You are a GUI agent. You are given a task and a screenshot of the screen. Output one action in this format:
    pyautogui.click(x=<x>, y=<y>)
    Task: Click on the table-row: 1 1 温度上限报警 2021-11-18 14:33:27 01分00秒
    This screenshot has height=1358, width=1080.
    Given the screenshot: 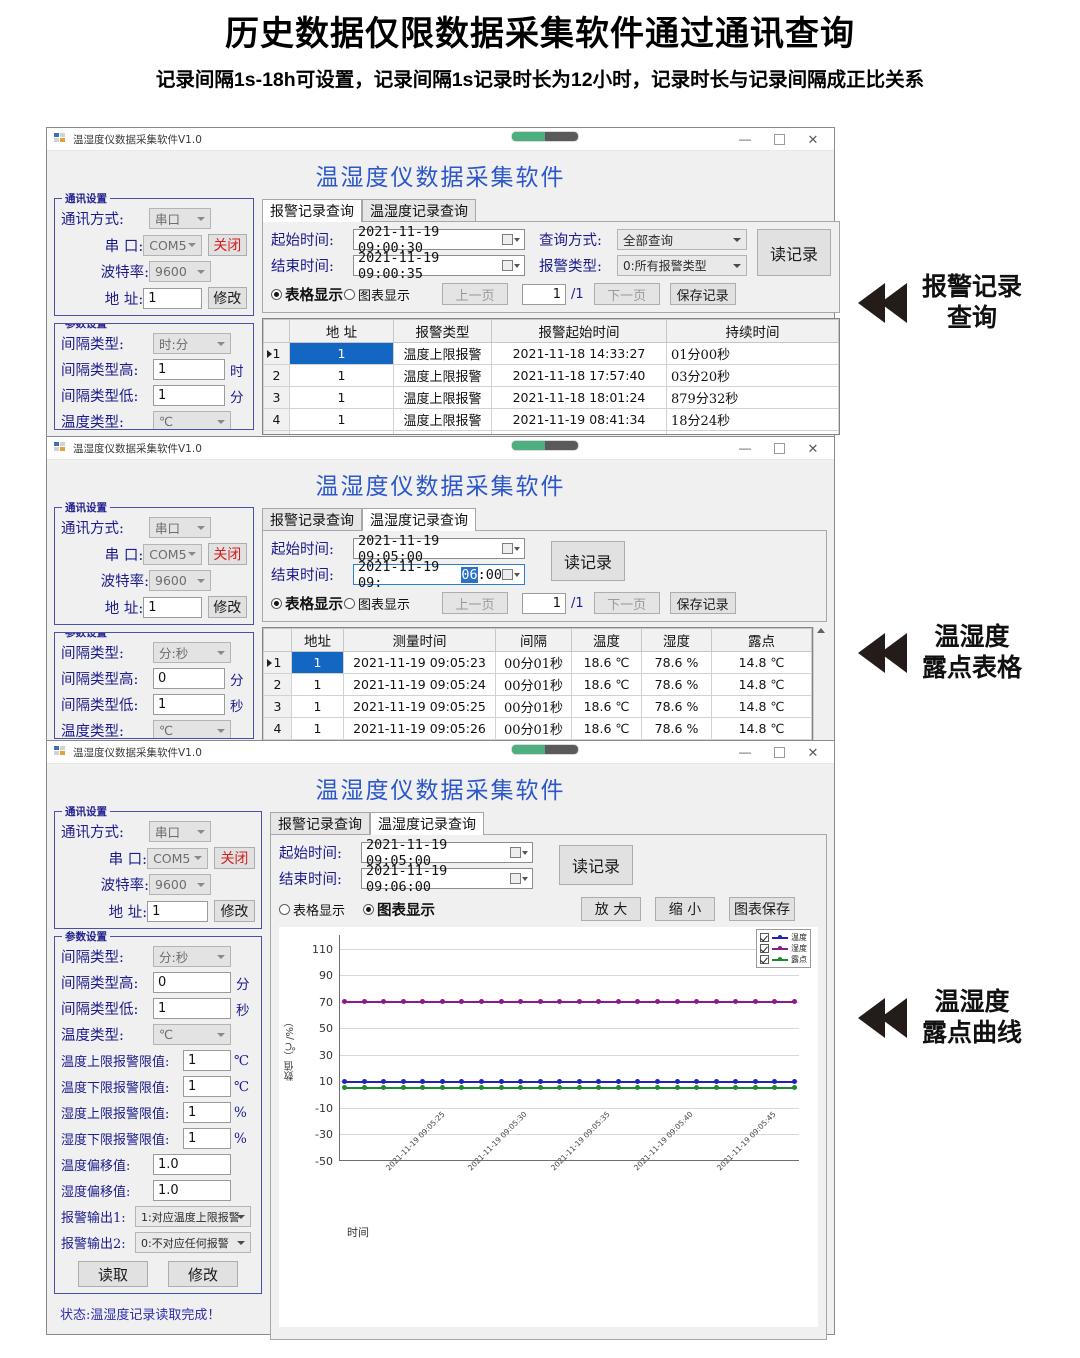 What is the action you would take?
    pyautogui.click(x=551, y=353)
    